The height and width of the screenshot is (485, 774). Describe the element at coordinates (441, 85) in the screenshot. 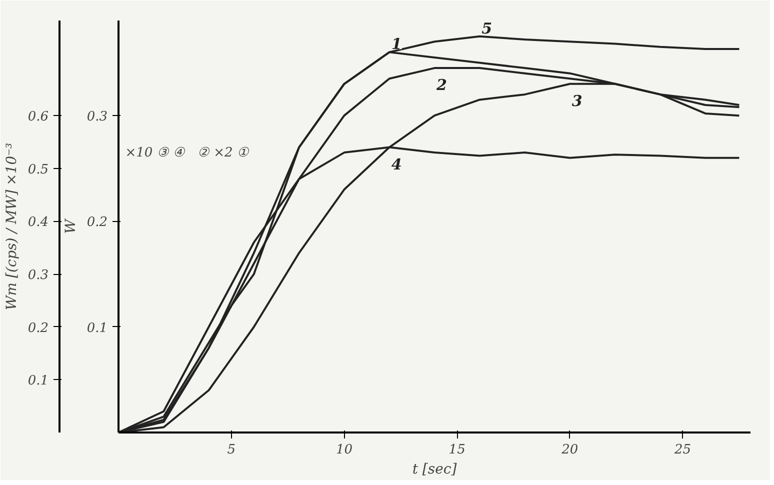

I see `series-label: 2` at that location.